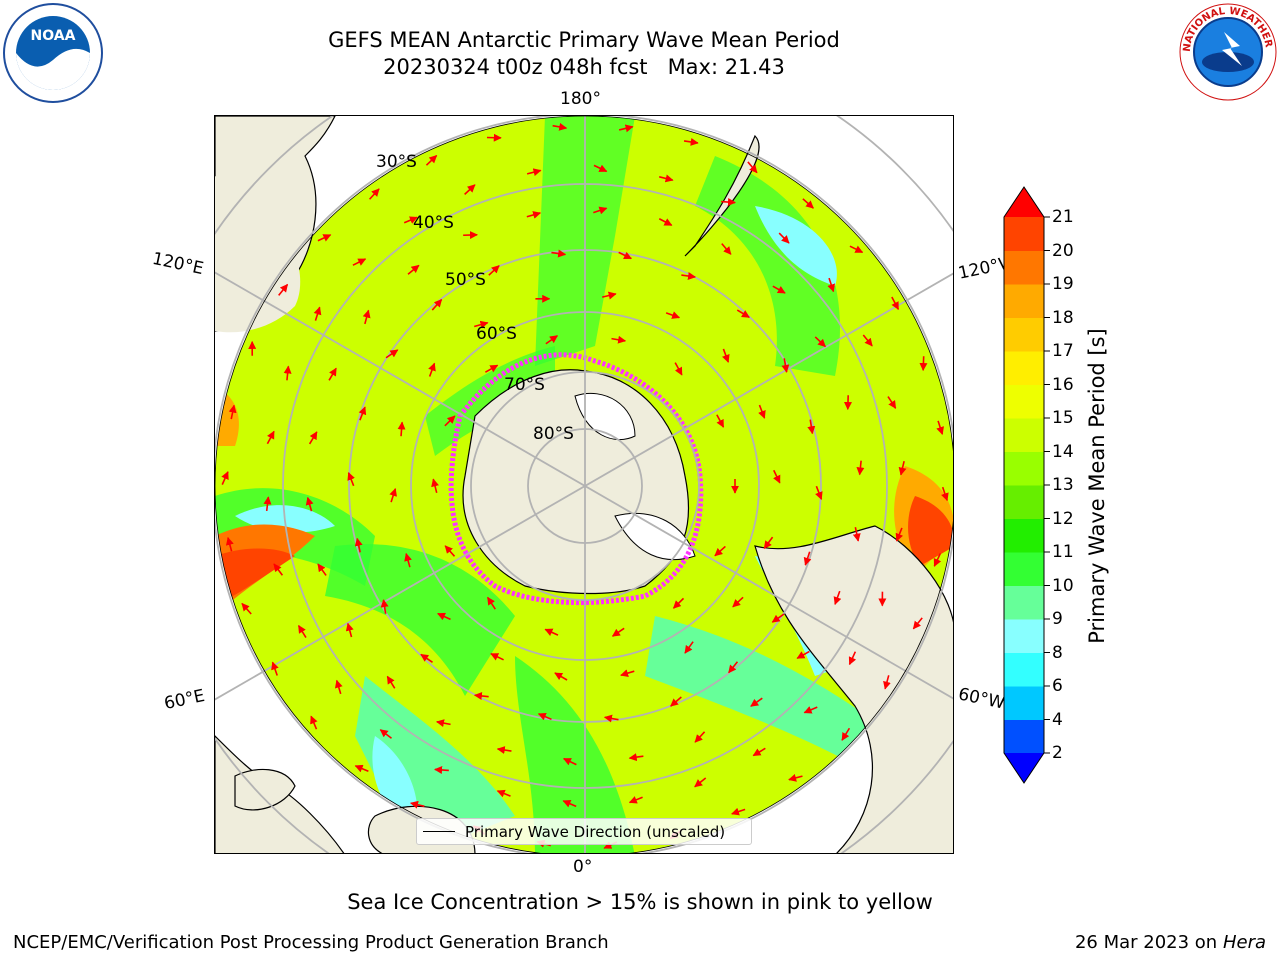  Describe the element at coordinates (496, 334) in the screenshot. I see `lat-label-60s: 60°S` at that location.